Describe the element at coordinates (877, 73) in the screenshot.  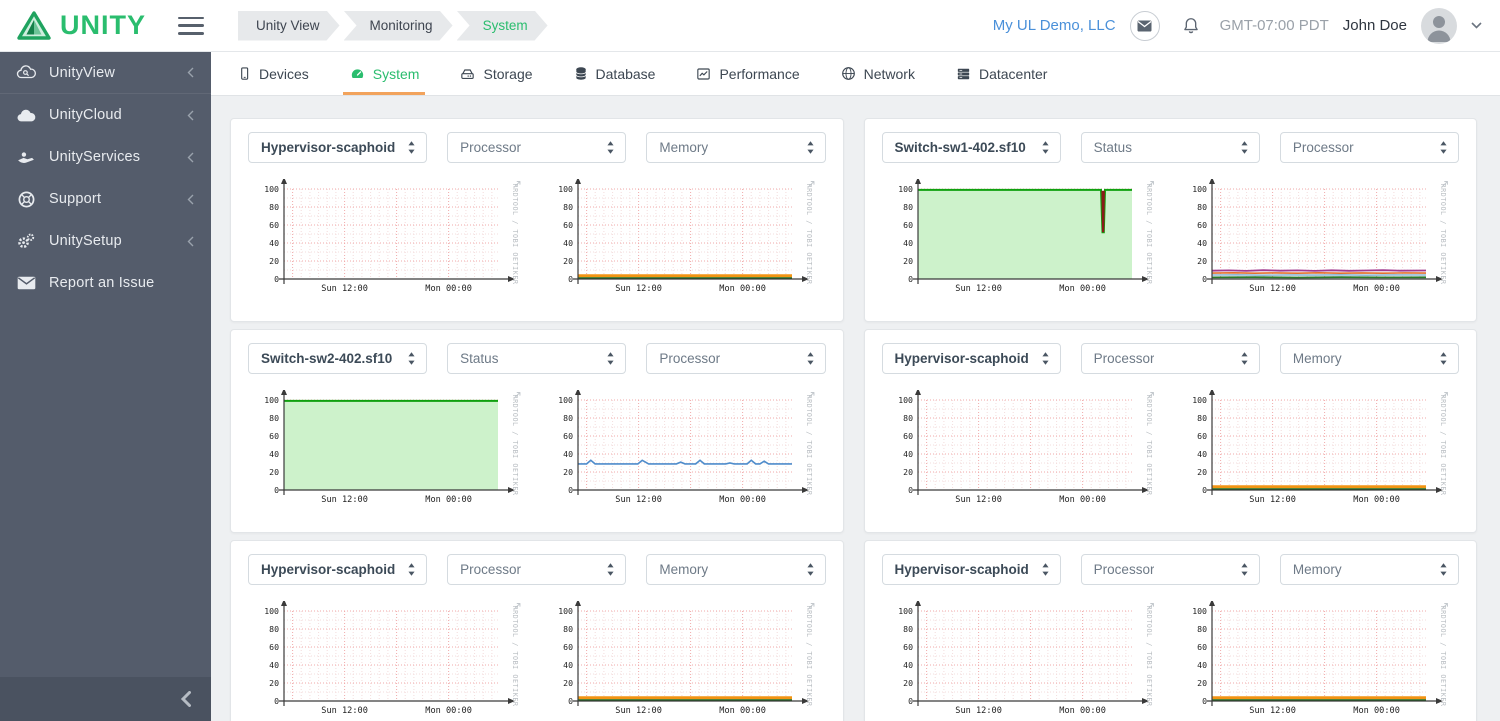
I see `tab-network: Network` at that location.